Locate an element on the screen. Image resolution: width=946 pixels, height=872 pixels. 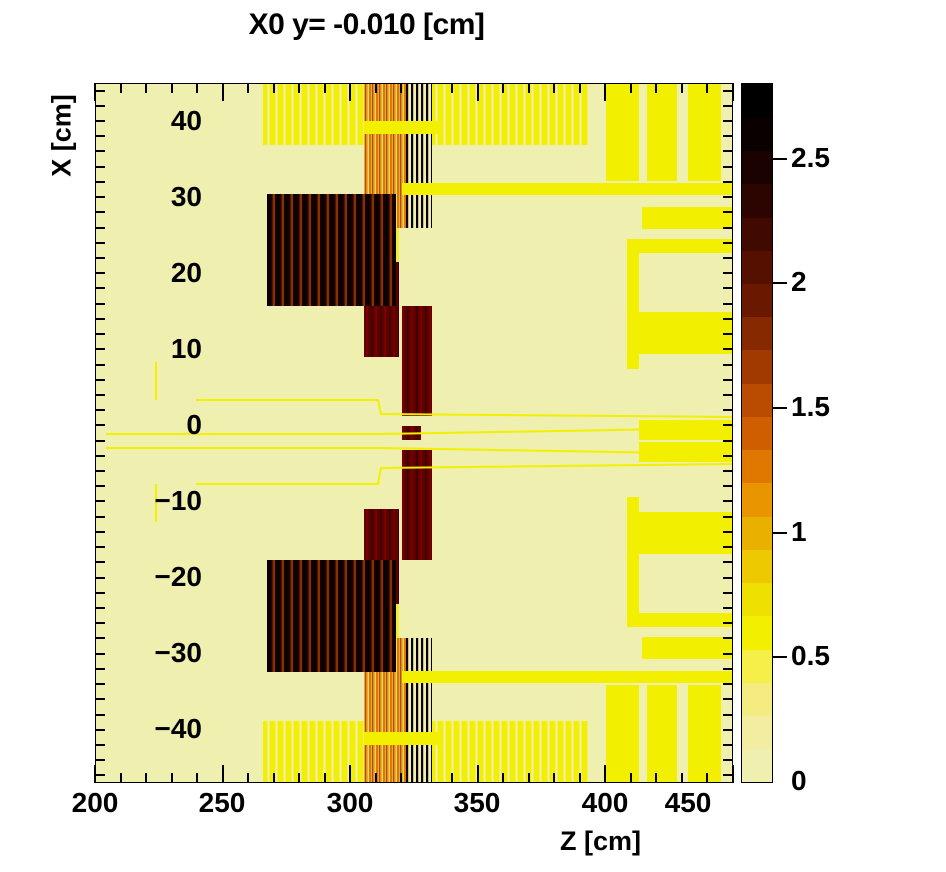
x-tick-label: 450 is located at coordinates (688, 802).